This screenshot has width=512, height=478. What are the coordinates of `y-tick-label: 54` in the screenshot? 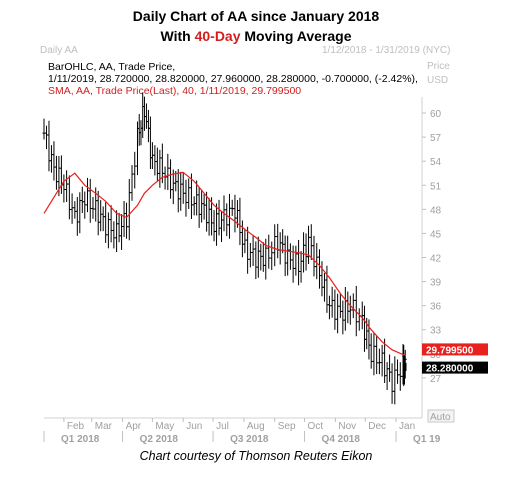 It's located at (436, 162).